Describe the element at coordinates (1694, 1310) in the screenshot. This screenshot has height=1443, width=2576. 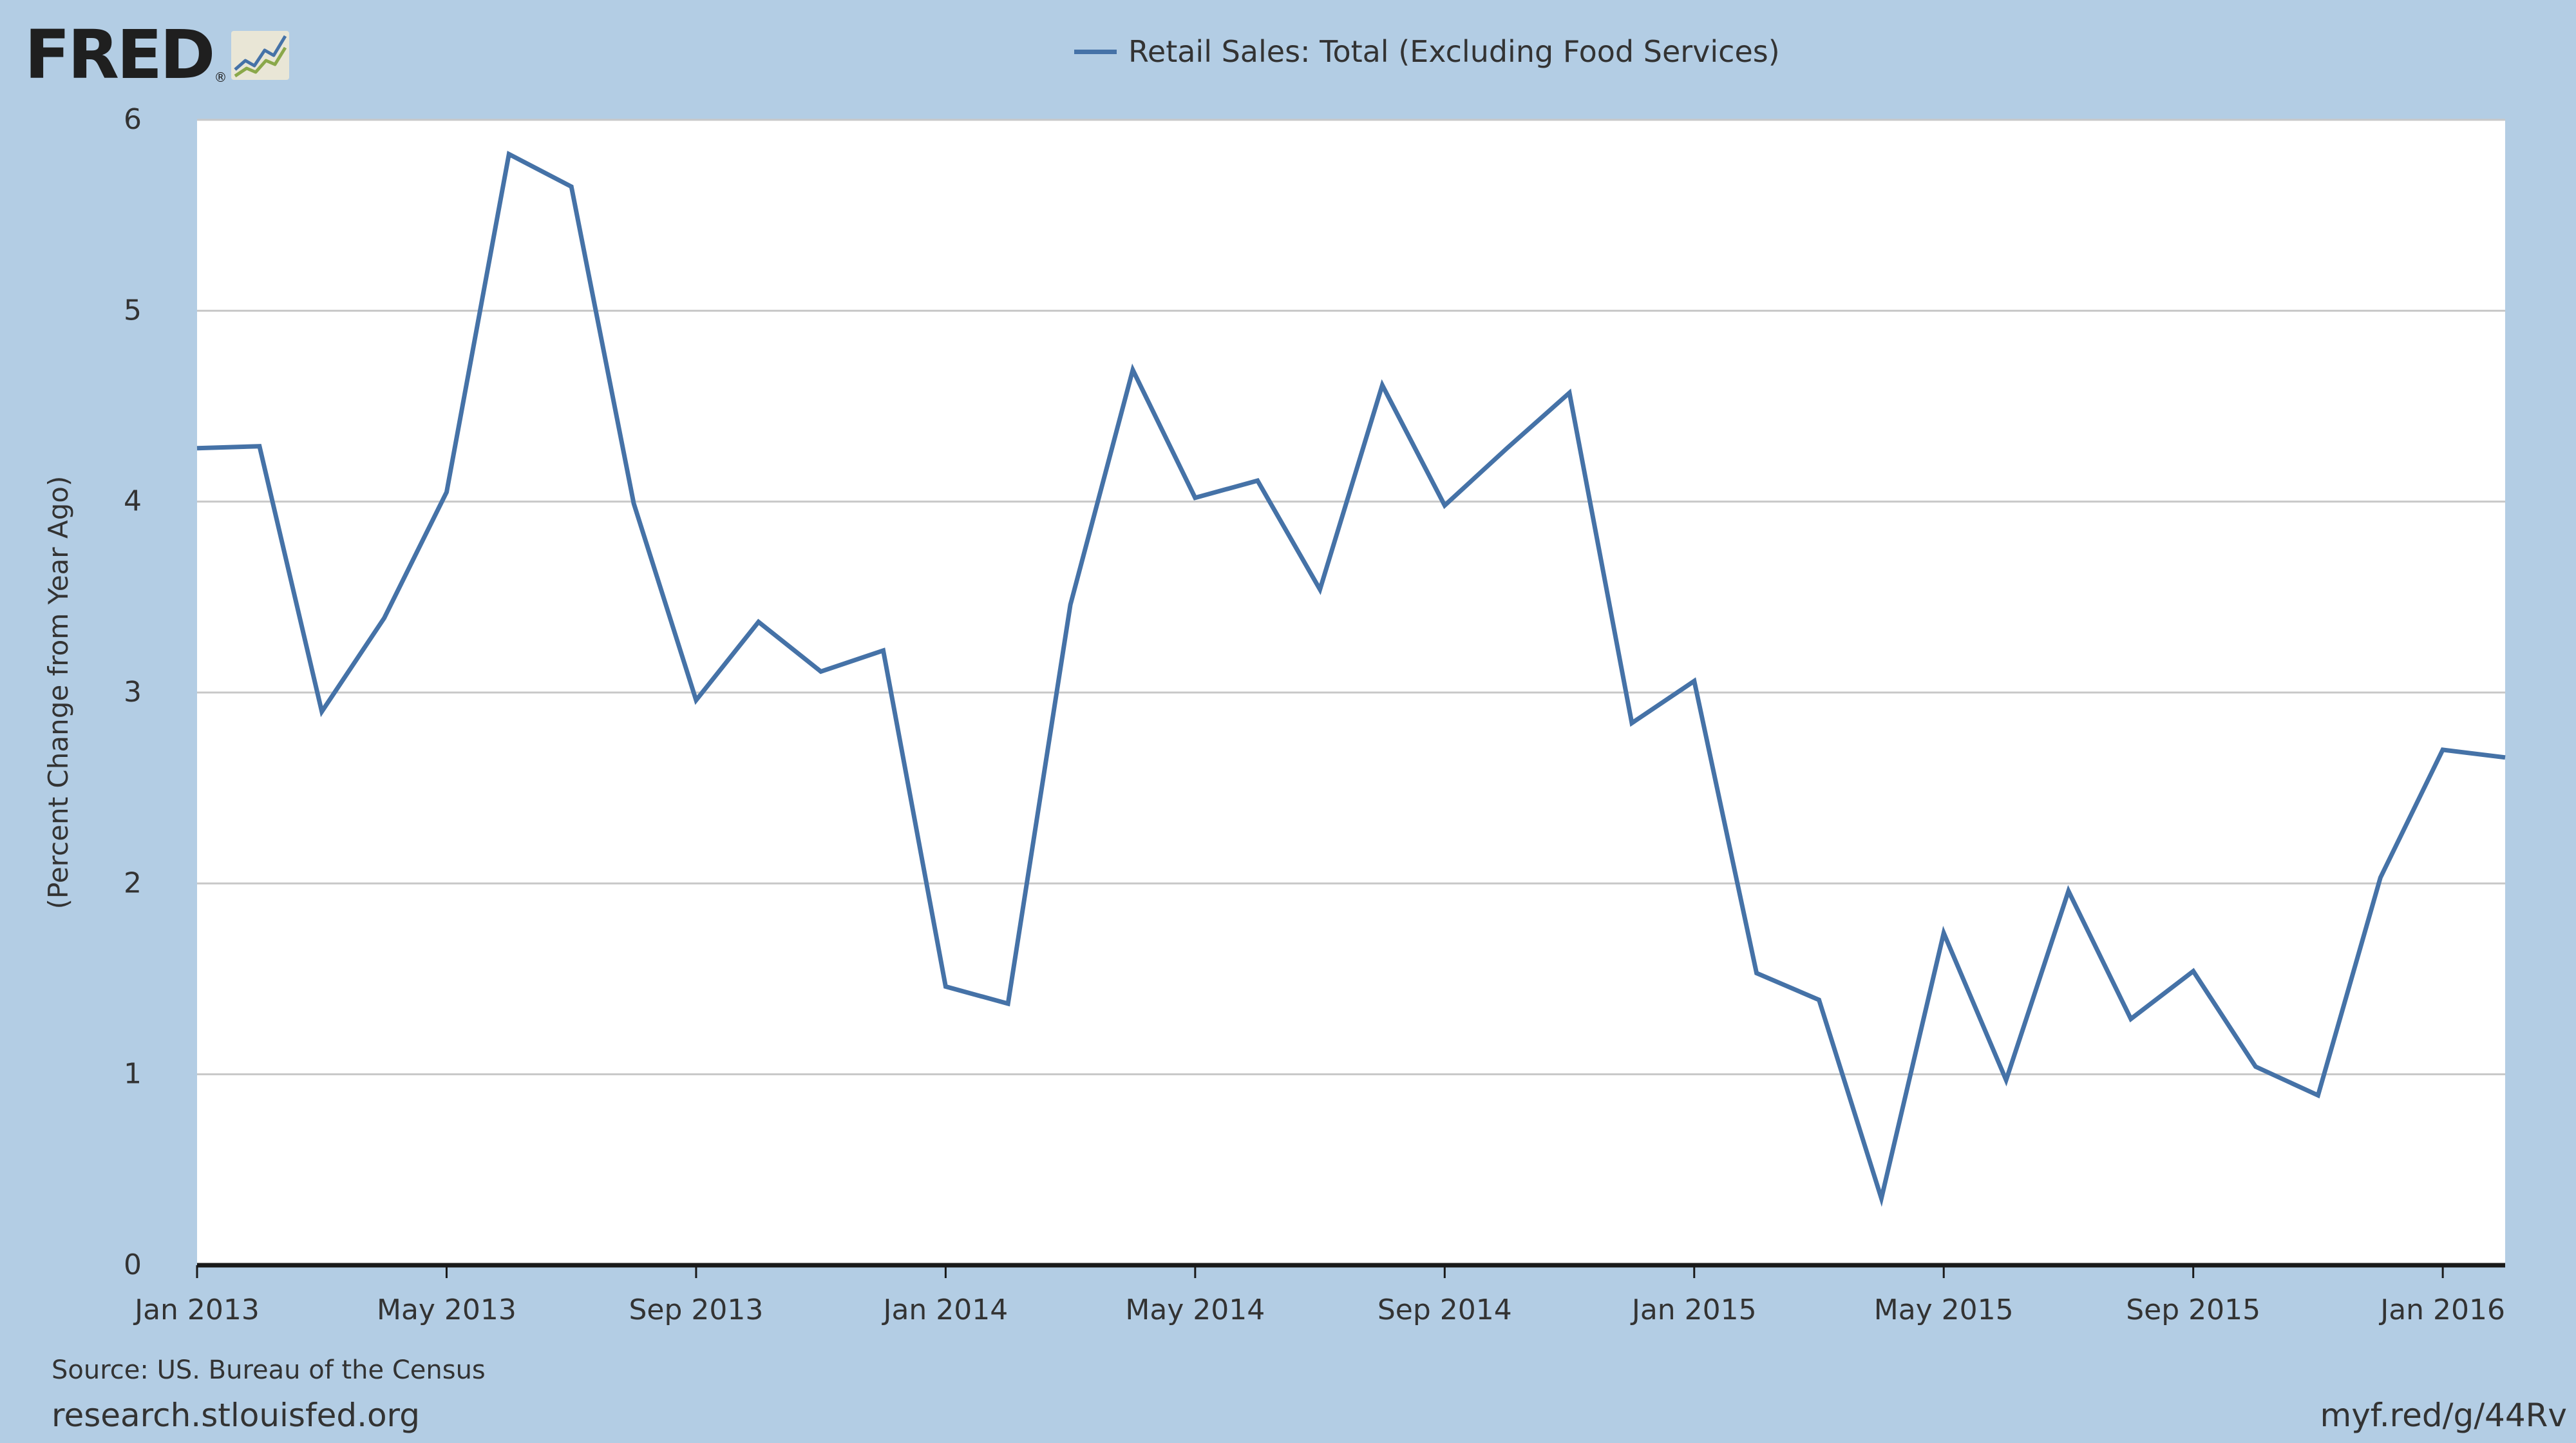
I see `x-tick-label: Jan 2015` at that location.